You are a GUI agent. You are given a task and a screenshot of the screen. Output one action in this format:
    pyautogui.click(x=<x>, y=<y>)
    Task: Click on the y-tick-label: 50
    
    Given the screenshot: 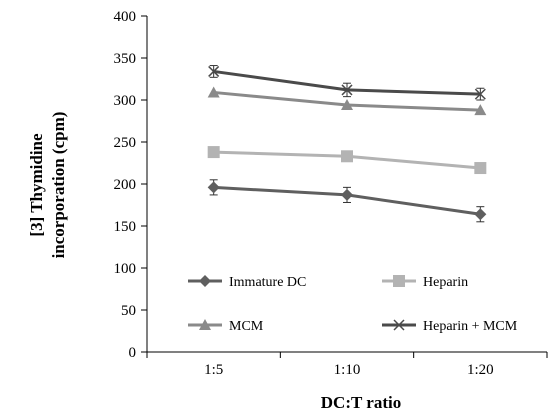 What is the action you would take?
    pyautogui.click(x=128, y=311)
    